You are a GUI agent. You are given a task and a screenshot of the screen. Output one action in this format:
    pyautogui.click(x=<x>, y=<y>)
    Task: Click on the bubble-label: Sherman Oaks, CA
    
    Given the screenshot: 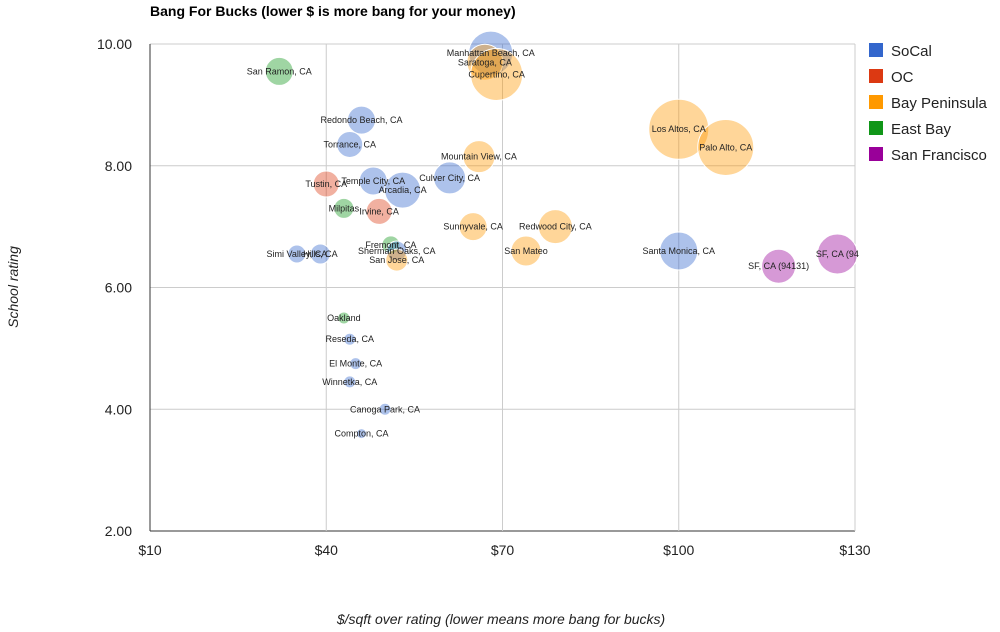 What is the action you would take?
    pyautogui.click(x=397, y=251)
    